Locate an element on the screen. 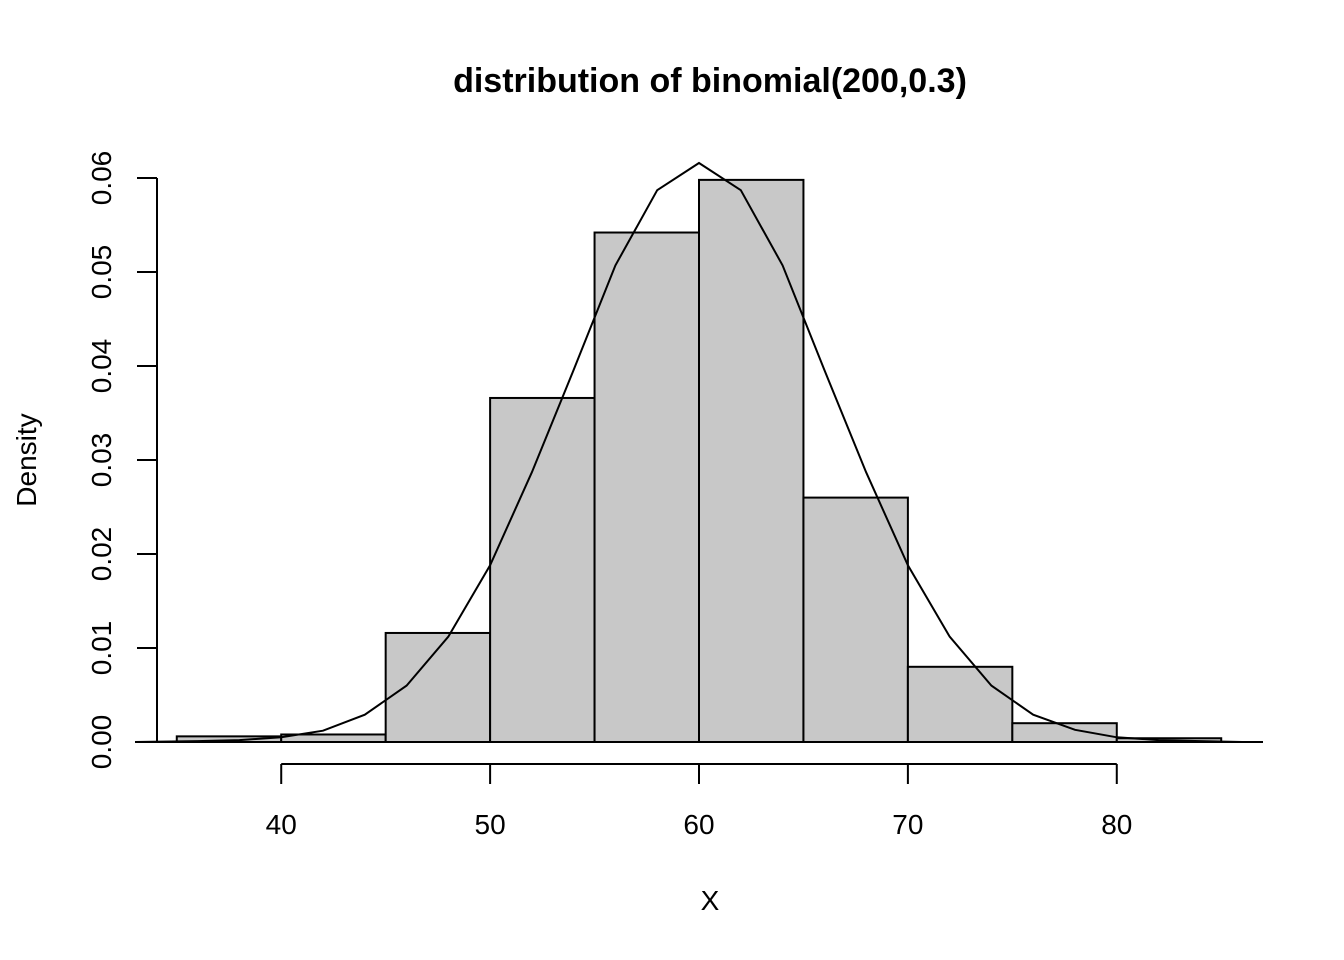 The width and height of the screenshot is (1344, 960). chart-title: distribution of binomial(200,0.3) is located at coordinates (710, 81).